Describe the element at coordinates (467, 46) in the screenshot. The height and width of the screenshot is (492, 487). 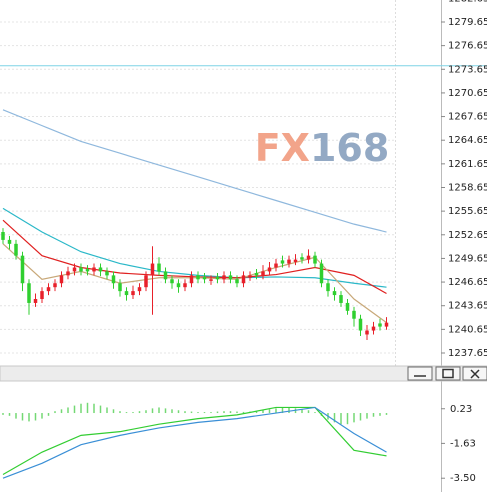
I see `y-tick-label: 1276.65` at that location.